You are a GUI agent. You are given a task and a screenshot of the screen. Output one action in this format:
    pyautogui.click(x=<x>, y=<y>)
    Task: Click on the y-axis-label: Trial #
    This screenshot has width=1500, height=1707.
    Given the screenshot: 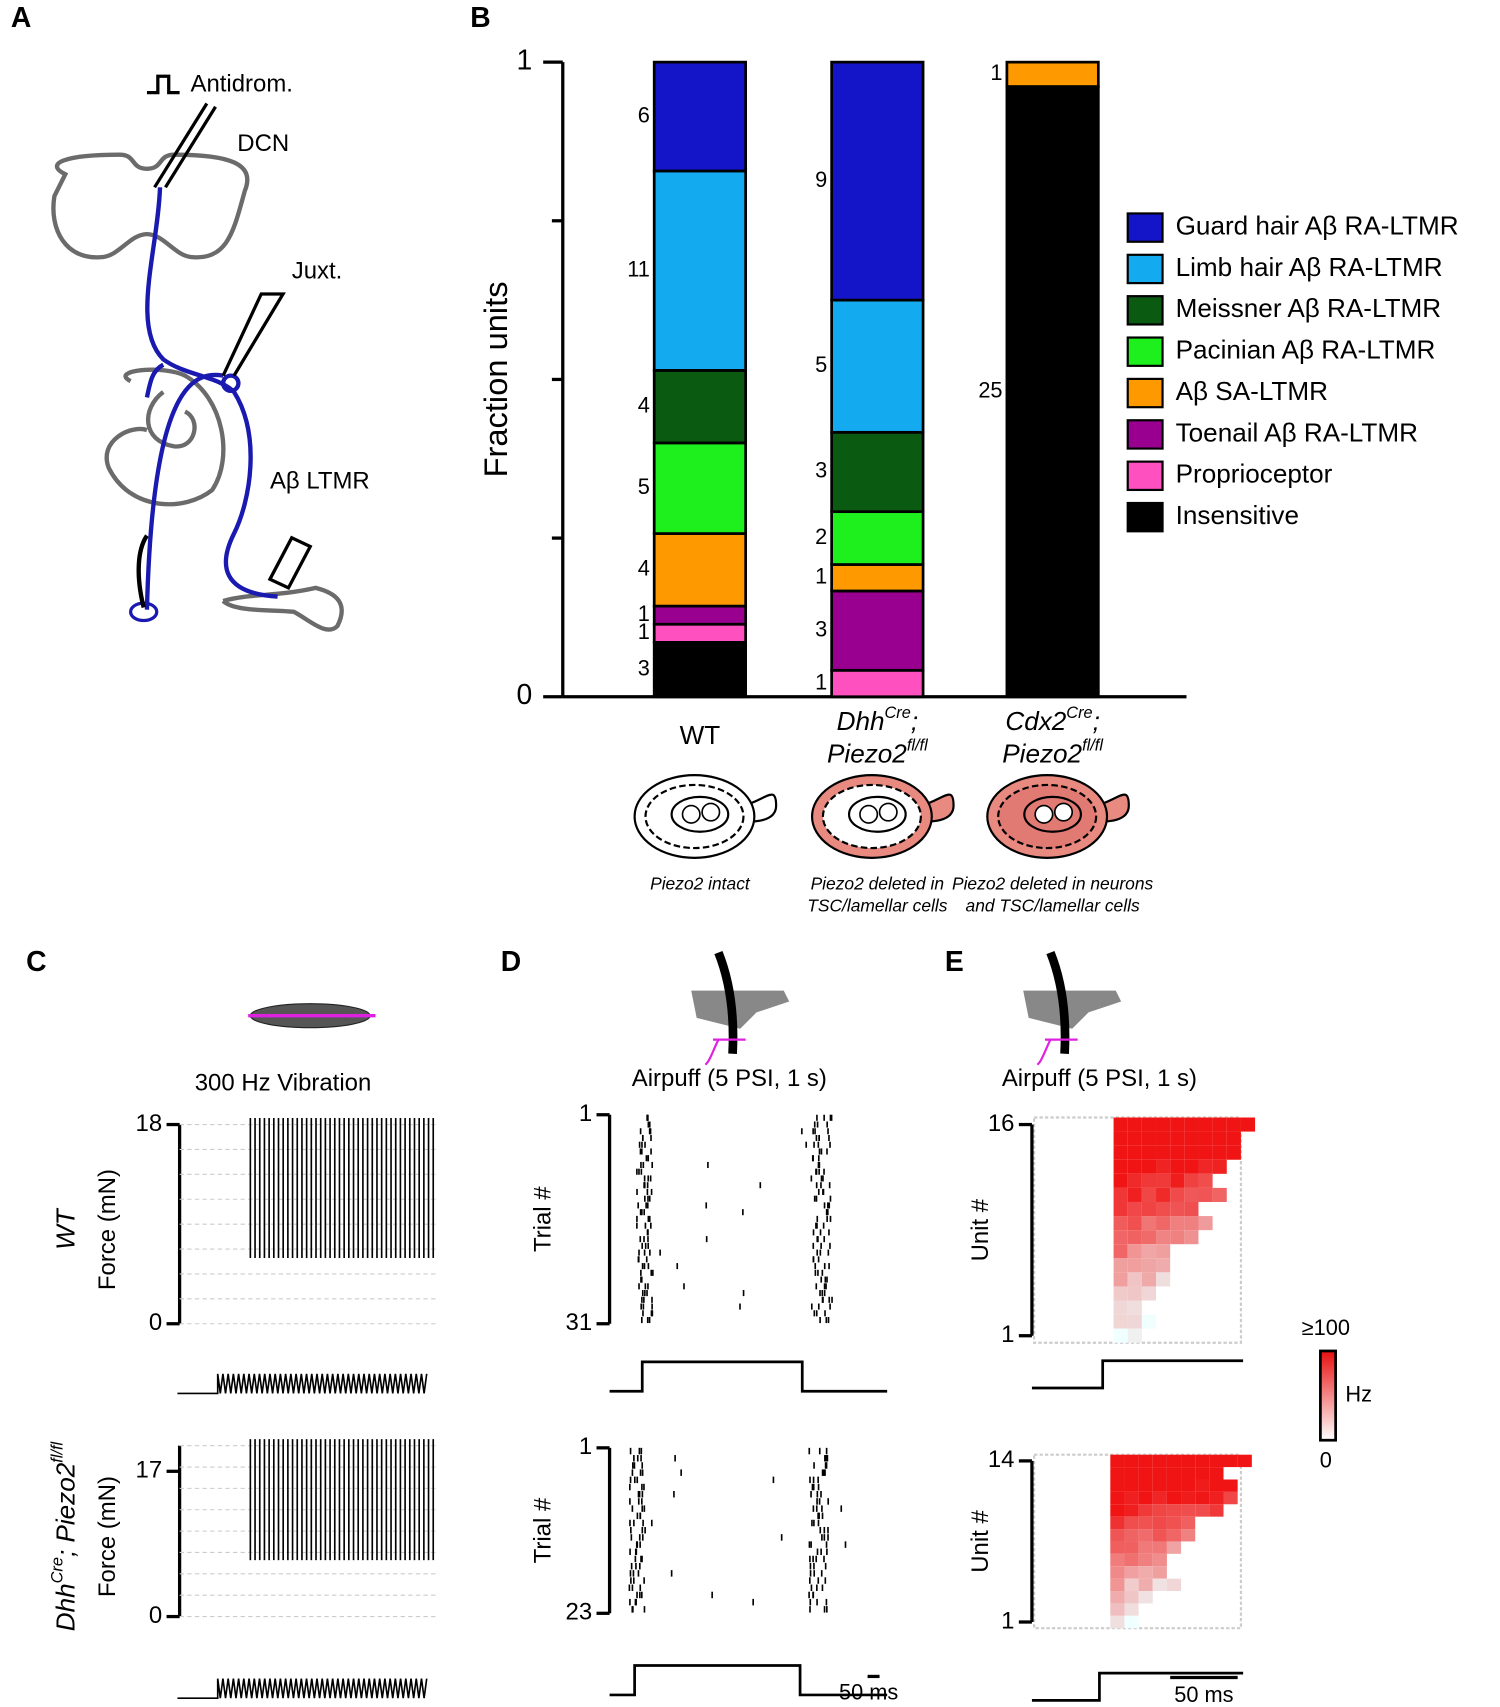 What is the action you would take?
    pyautogui.click(x=543, y=1219)
    